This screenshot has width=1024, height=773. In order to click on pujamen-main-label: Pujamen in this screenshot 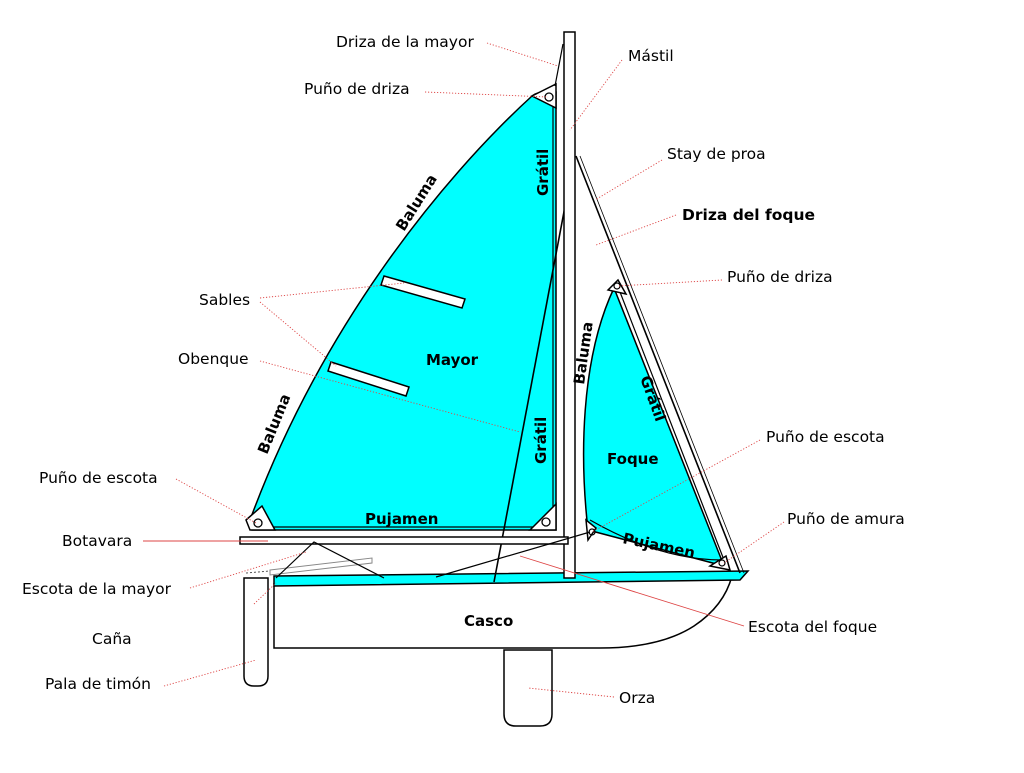, I will do `click(401, 519)`.